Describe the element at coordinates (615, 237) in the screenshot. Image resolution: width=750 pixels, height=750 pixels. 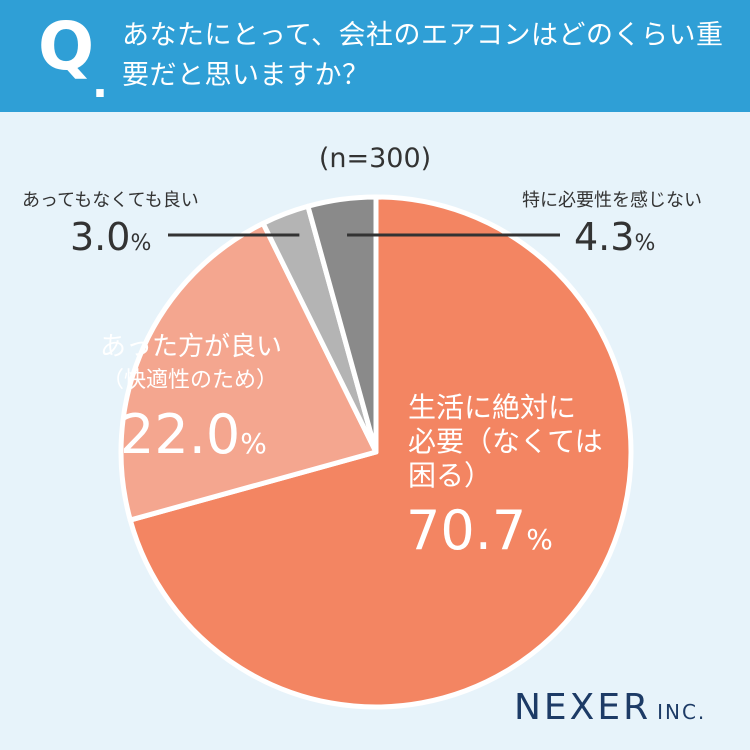
I see `slice-value-unnecessary: 4.3%` at that location.